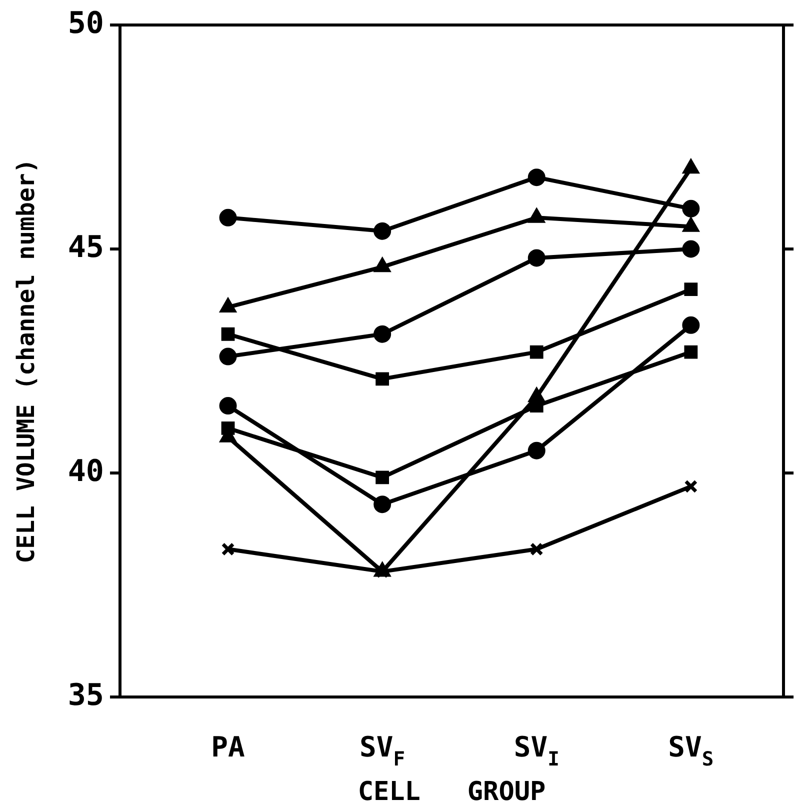  Describe the element at coordinates (26, 361) in the screenshot. I see `y-axis-title: CELL VOLUME (channel number)` at that location.